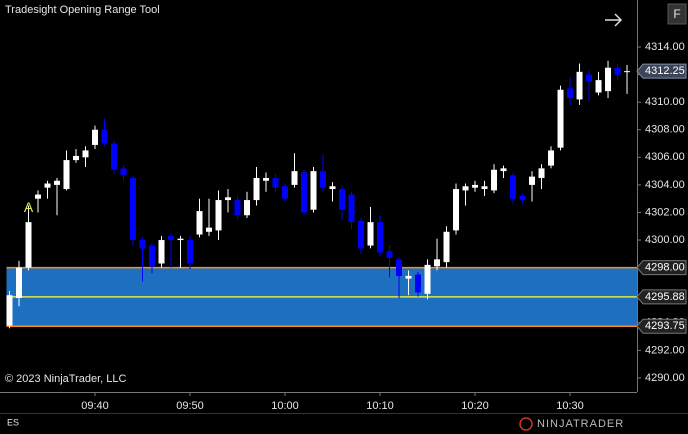 The image size is (688, 434). What do you see at coordinates (665, 71) in the screenshot?
I see `last-price-flag-label: 4312.25` at bounding box center [665, 71].